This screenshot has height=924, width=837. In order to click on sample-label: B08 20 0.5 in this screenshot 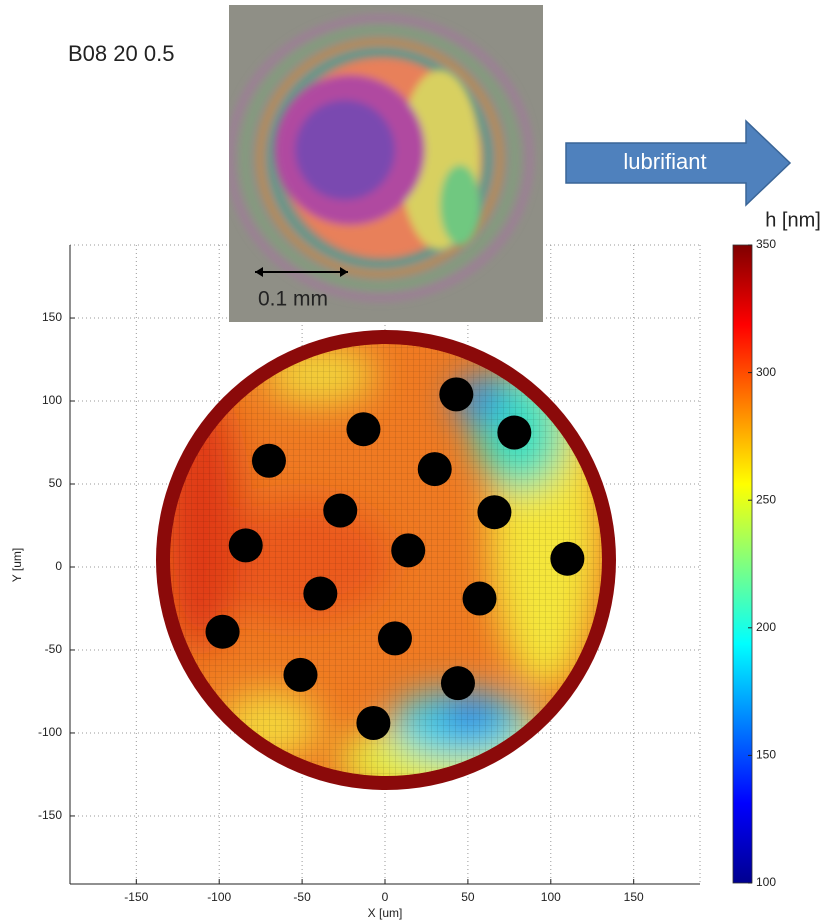, I will do `click(121, 53)`.